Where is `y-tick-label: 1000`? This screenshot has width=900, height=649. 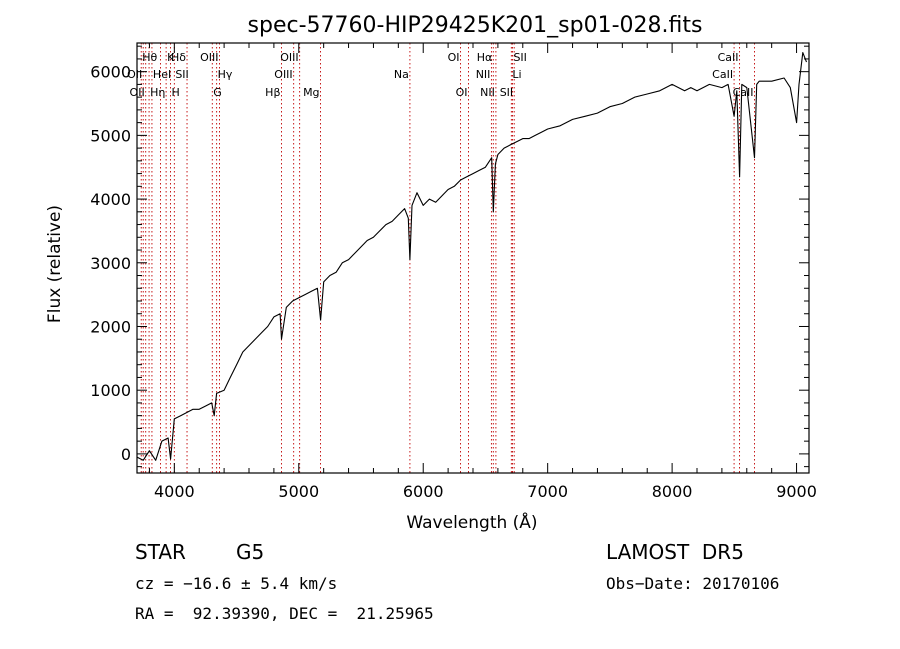 y-tick-label: 1000 is located at coordinates (110, 390).